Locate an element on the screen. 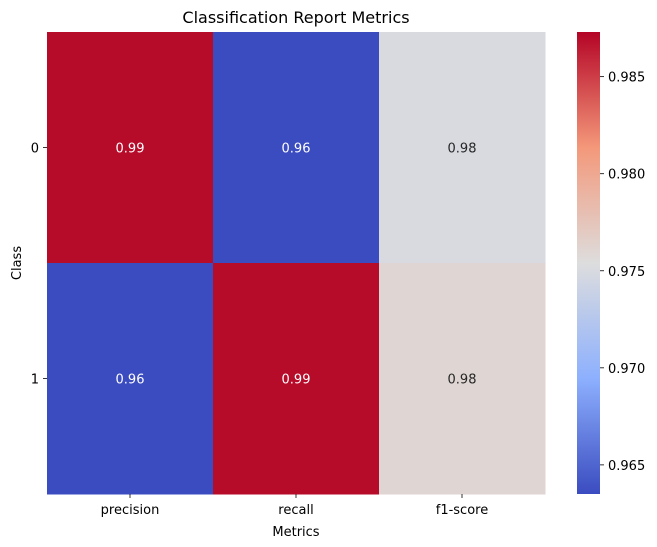 The image size is (657, 547). y-axis-label: Class is located at coordinates (17, 263).